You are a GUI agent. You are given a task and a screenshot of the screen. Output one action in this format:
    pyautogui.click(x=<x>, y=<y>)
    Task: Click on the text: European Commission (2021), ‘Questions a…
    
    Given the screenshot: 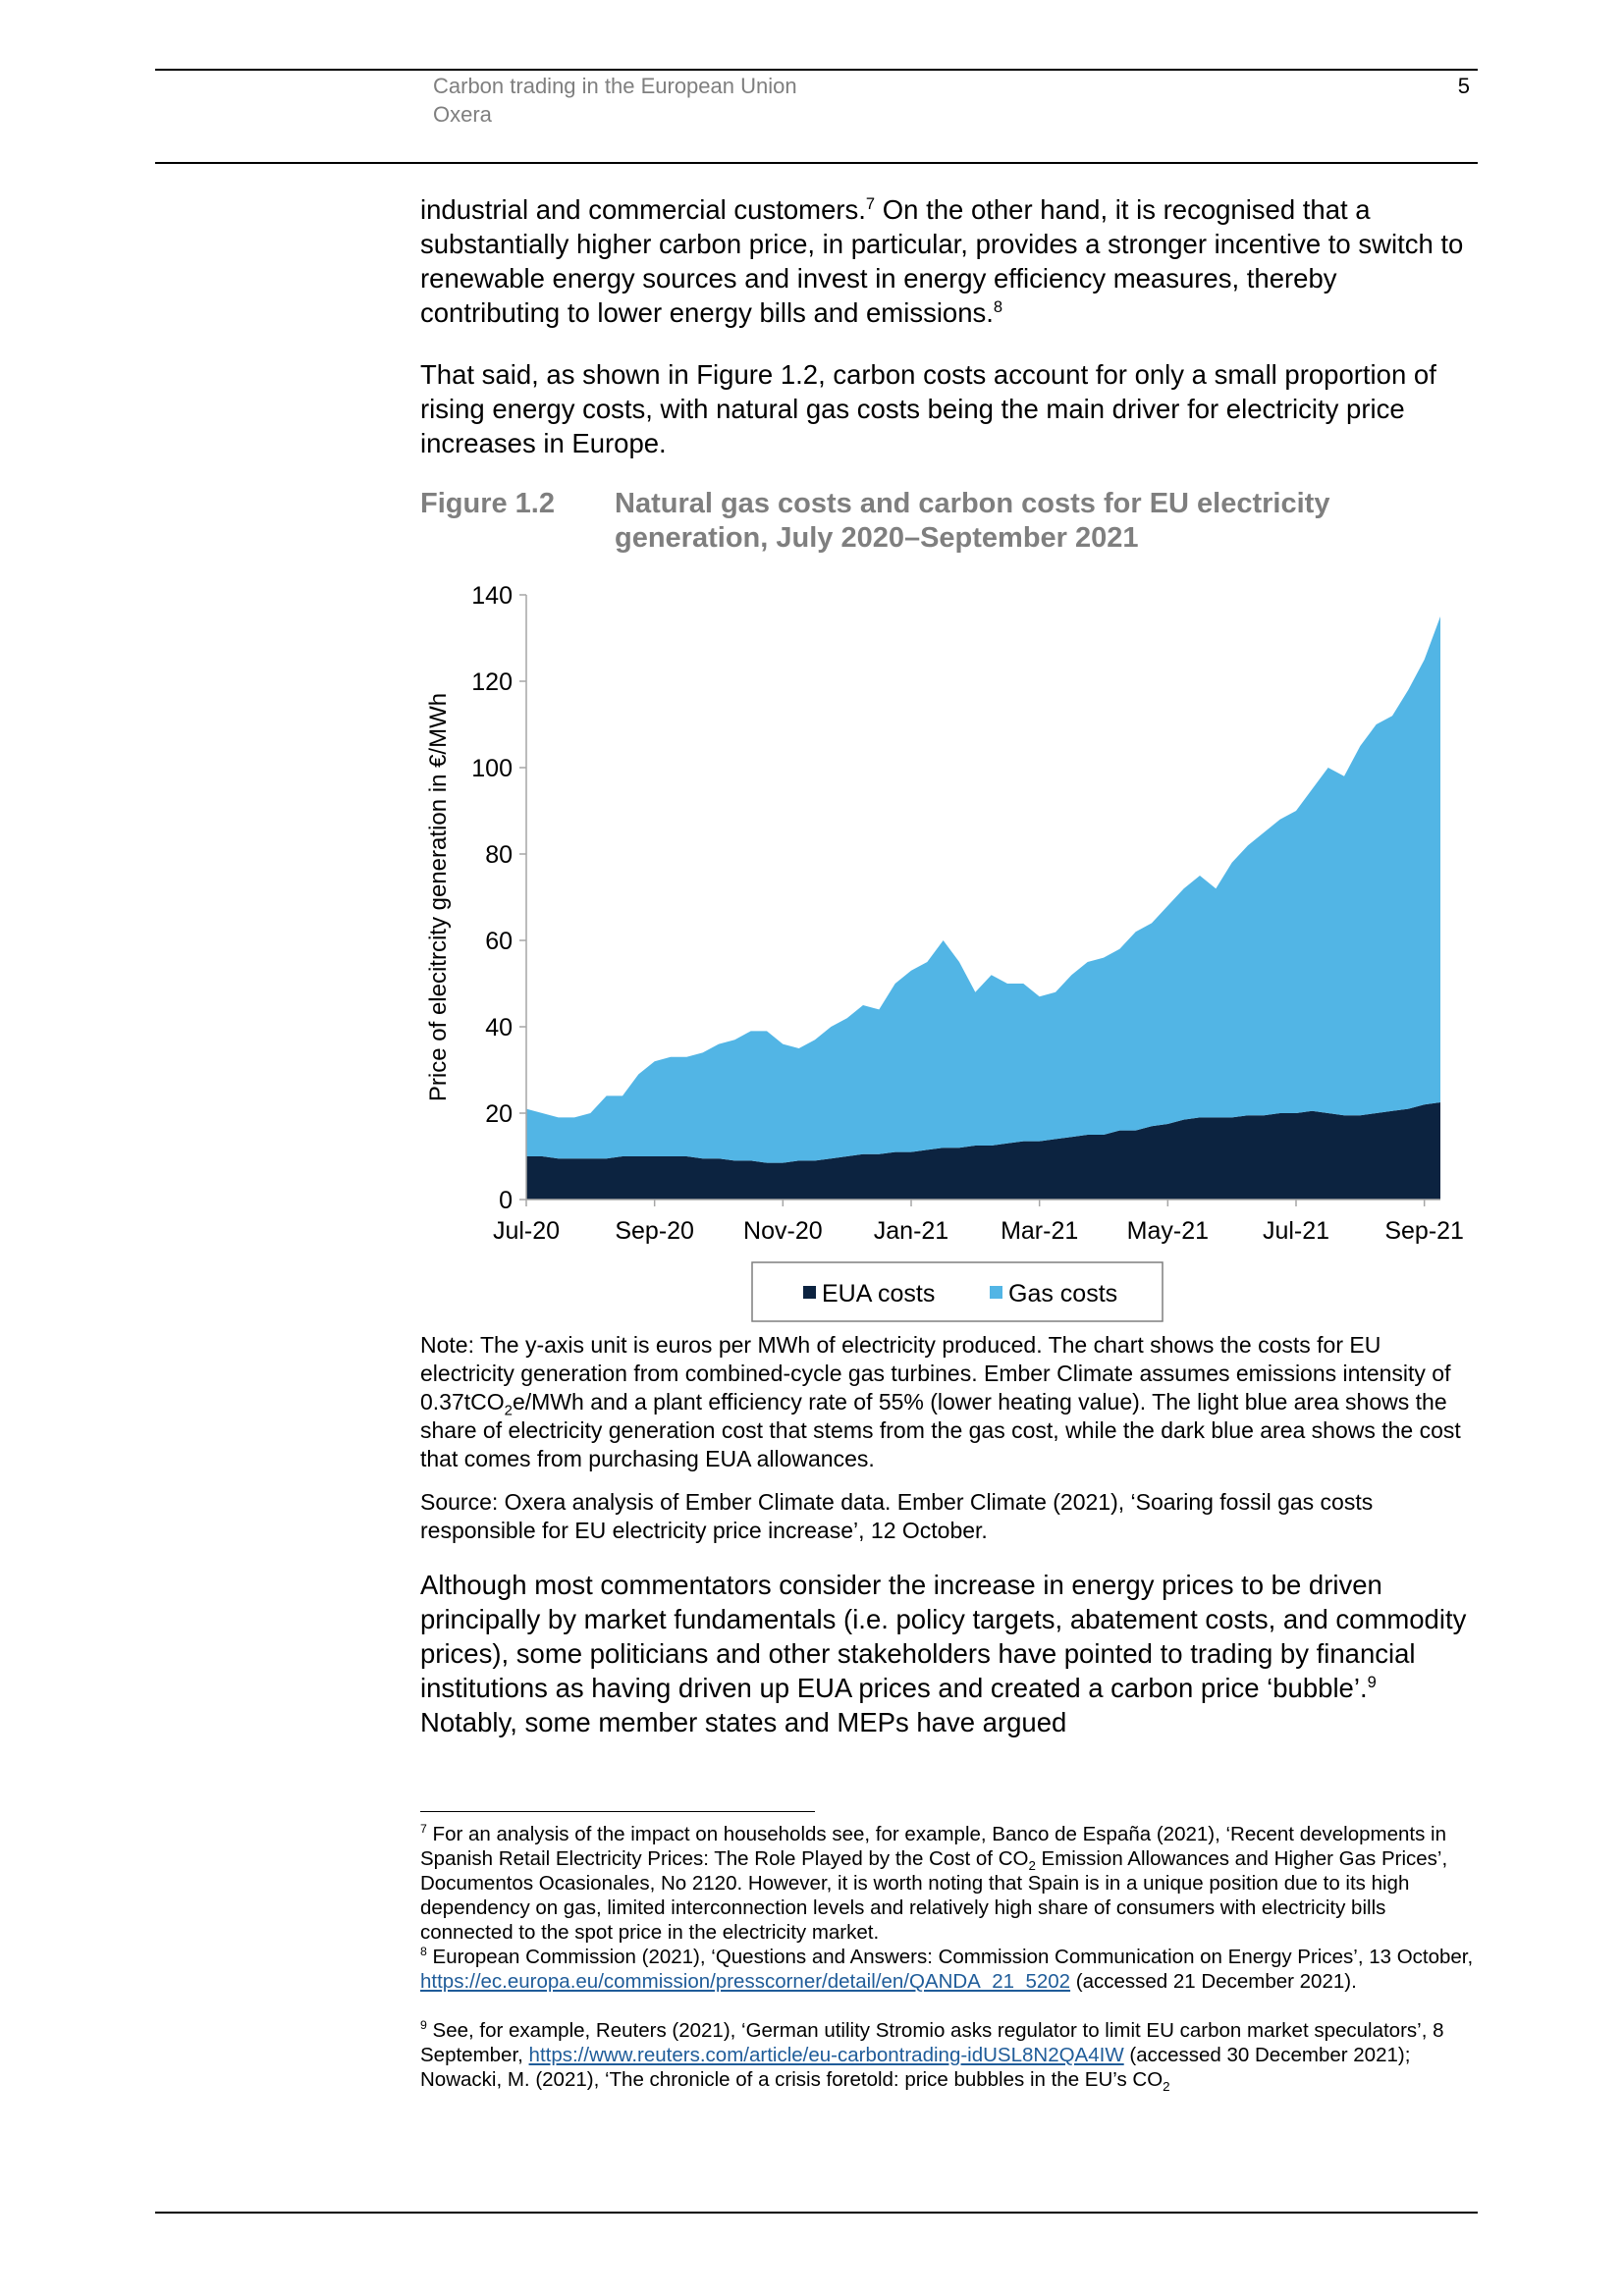 What is the action you would take?
    pyautogui.click(x=953, y=1957)
    